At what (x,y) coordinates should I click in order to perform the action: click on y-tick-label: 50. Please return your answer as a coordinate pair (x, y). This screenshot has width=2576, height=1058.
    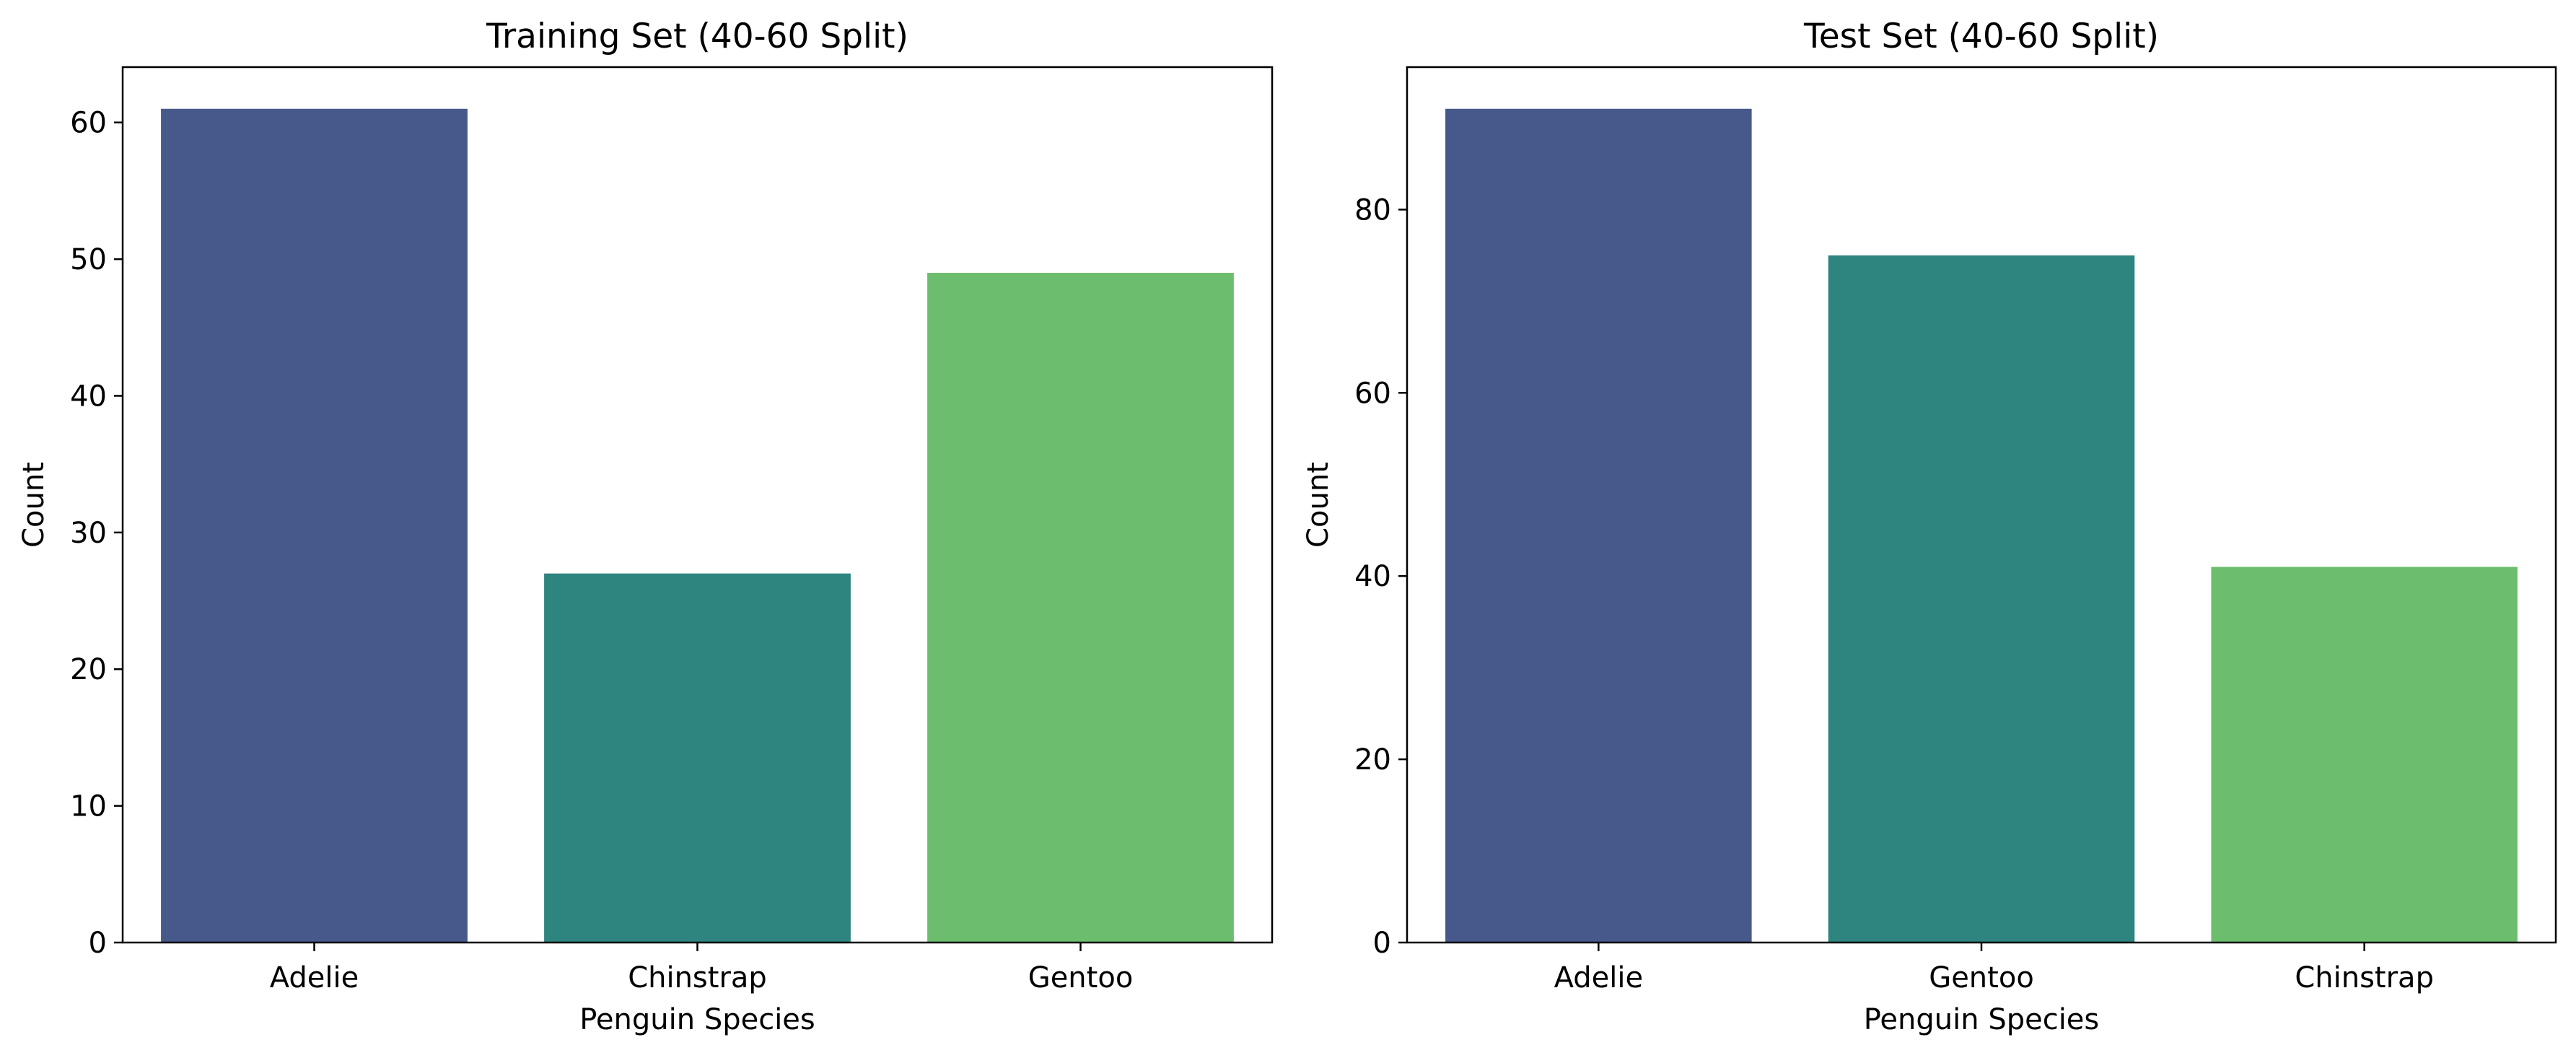
    Looking at the image, I should click on (88, 259).